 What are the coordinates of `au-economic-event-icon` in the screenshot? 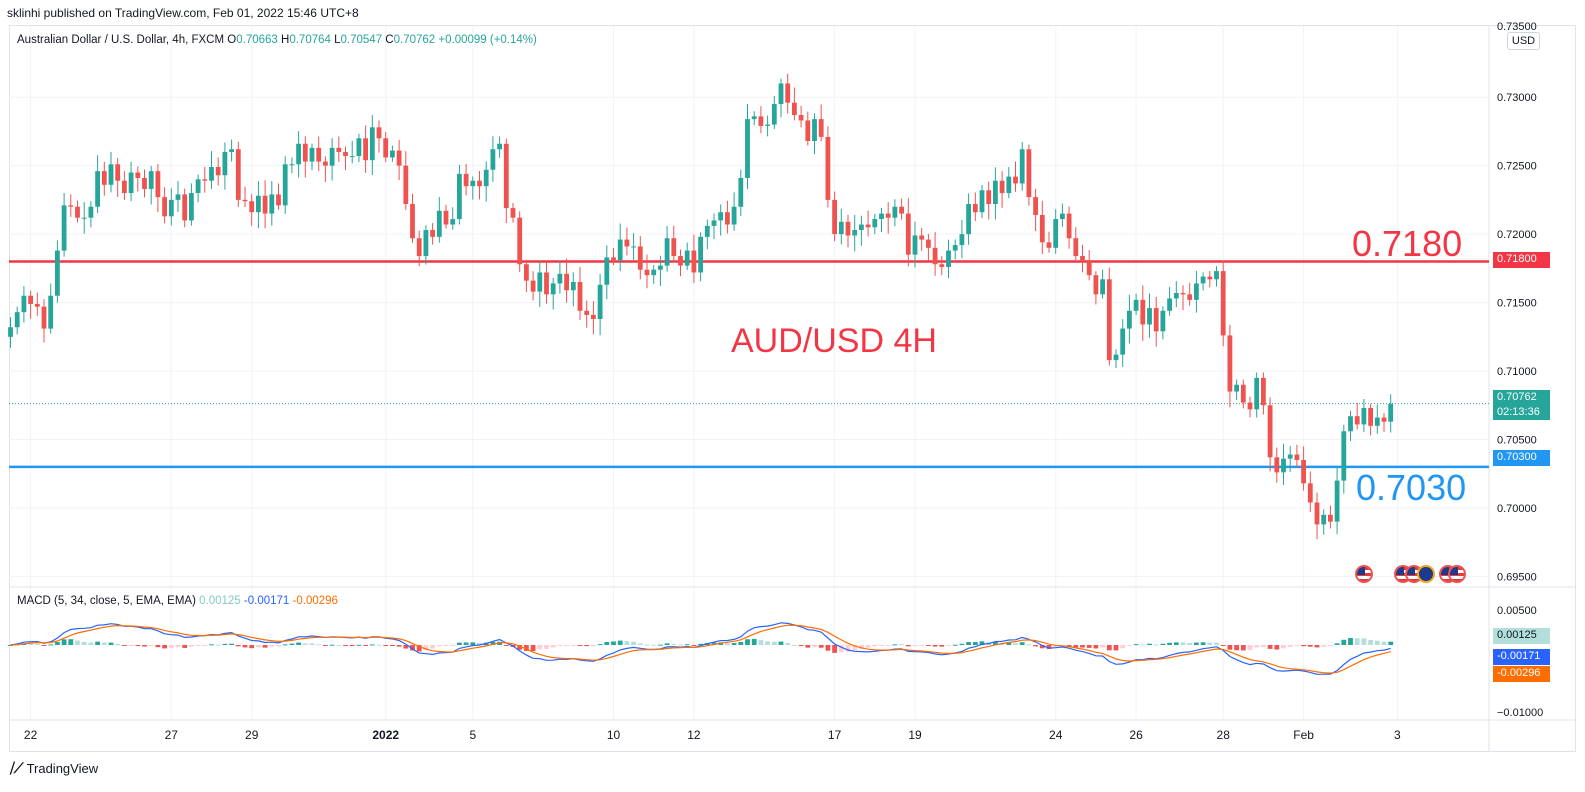 It's located at (1426, 574).